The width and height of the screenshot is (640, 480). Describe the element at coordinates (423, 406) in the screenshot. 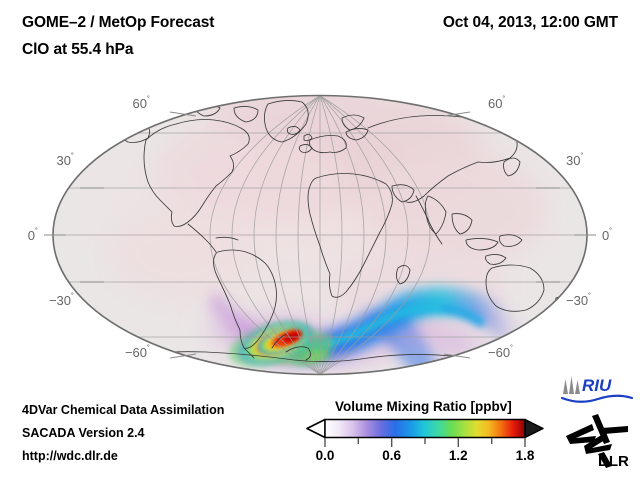

I see `colorbar-title: Volume Mixing Ratio [ppbv]` at that location.